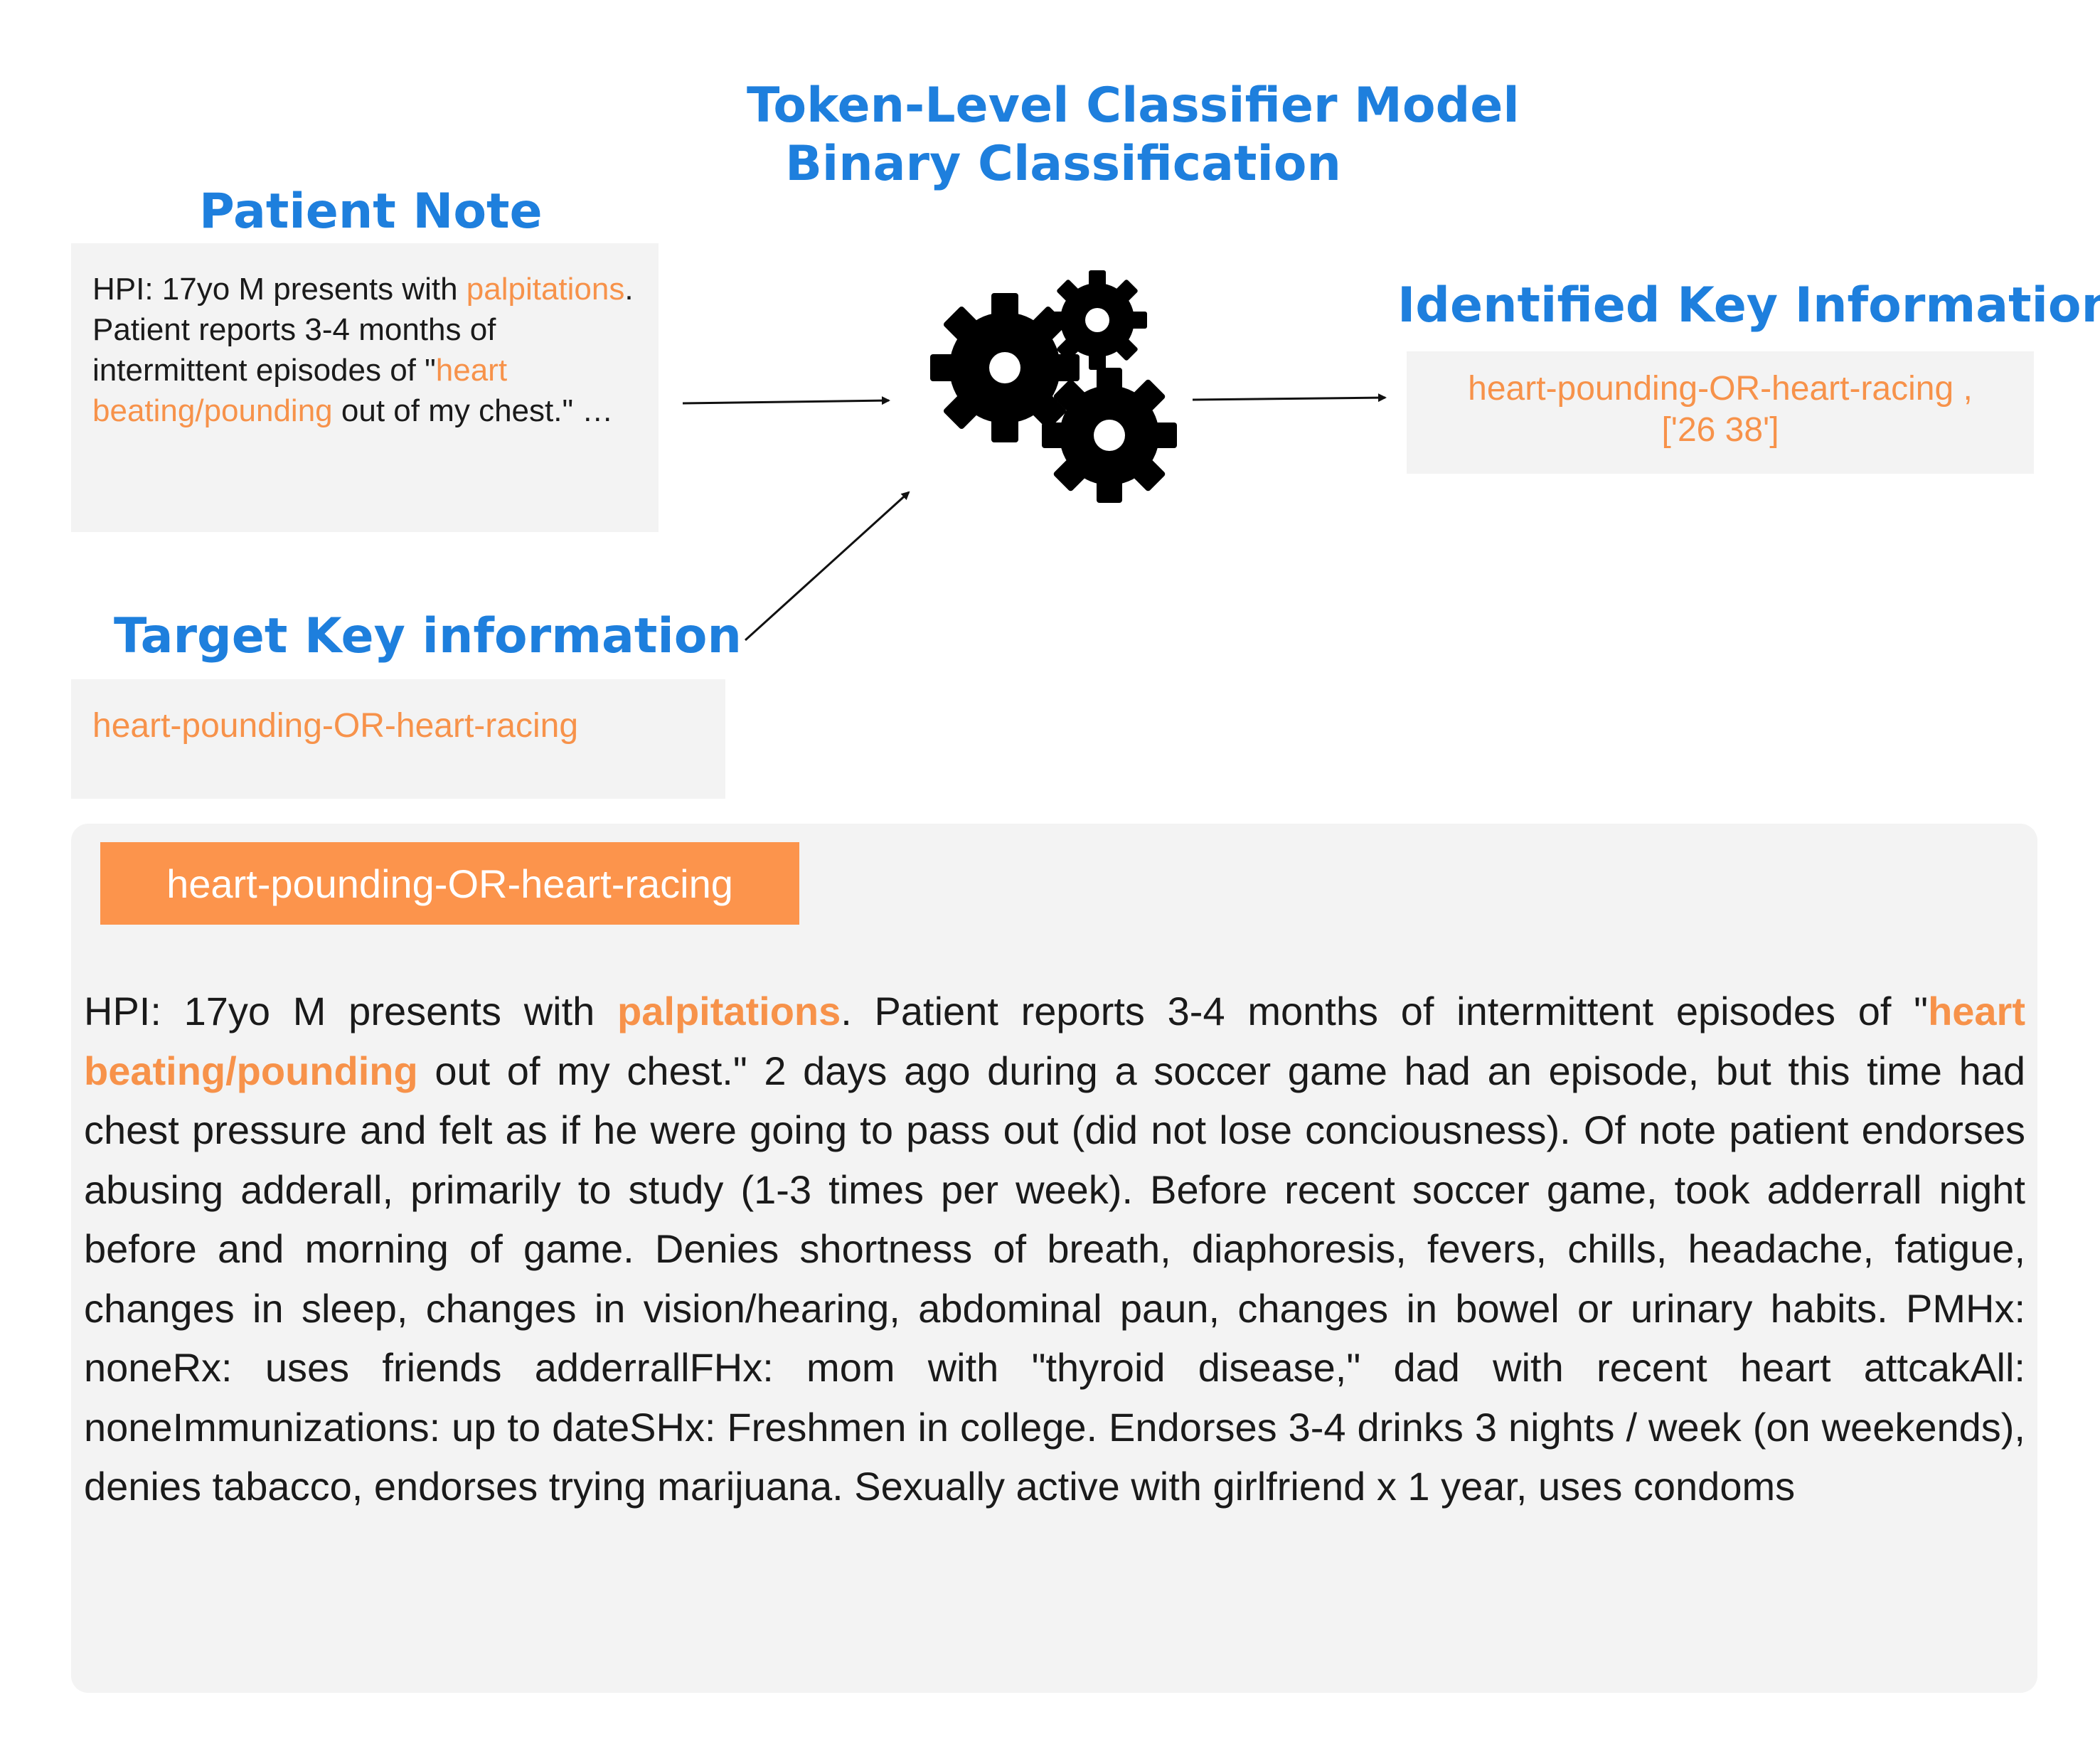 The image size is (2100, 1759). What do you see at coordinates (371, 212) in the screenshot?
I see `patient-note-heading: Patient Note` at bounding box center [371, 212].